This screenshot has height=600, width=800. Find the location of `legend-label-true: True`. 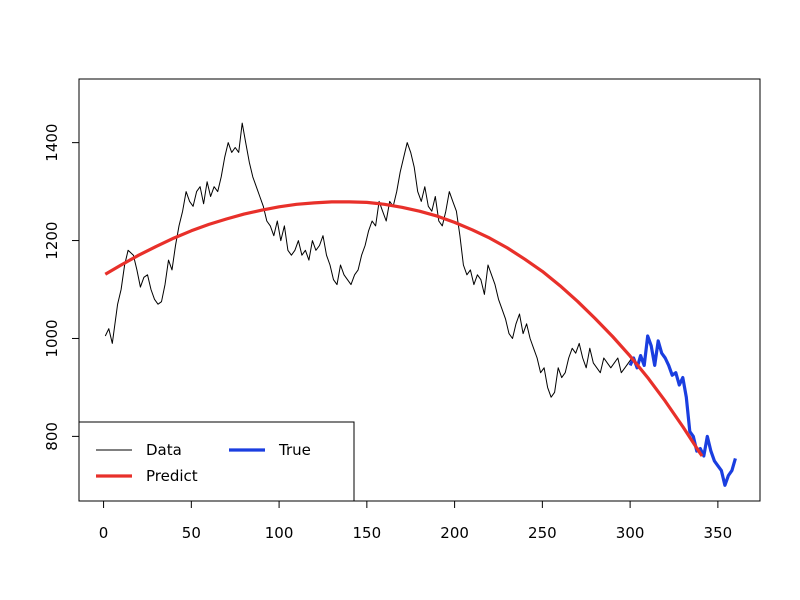

legend-label-true: True is located at coordinates (294, 450).